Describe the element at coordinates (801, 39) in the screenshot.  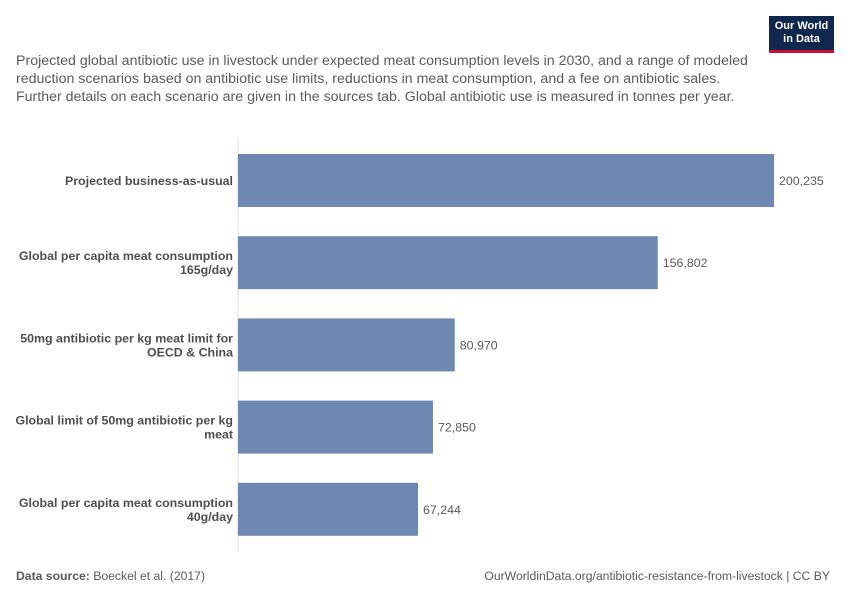
I see `logo-line-2: in Data` at that location.